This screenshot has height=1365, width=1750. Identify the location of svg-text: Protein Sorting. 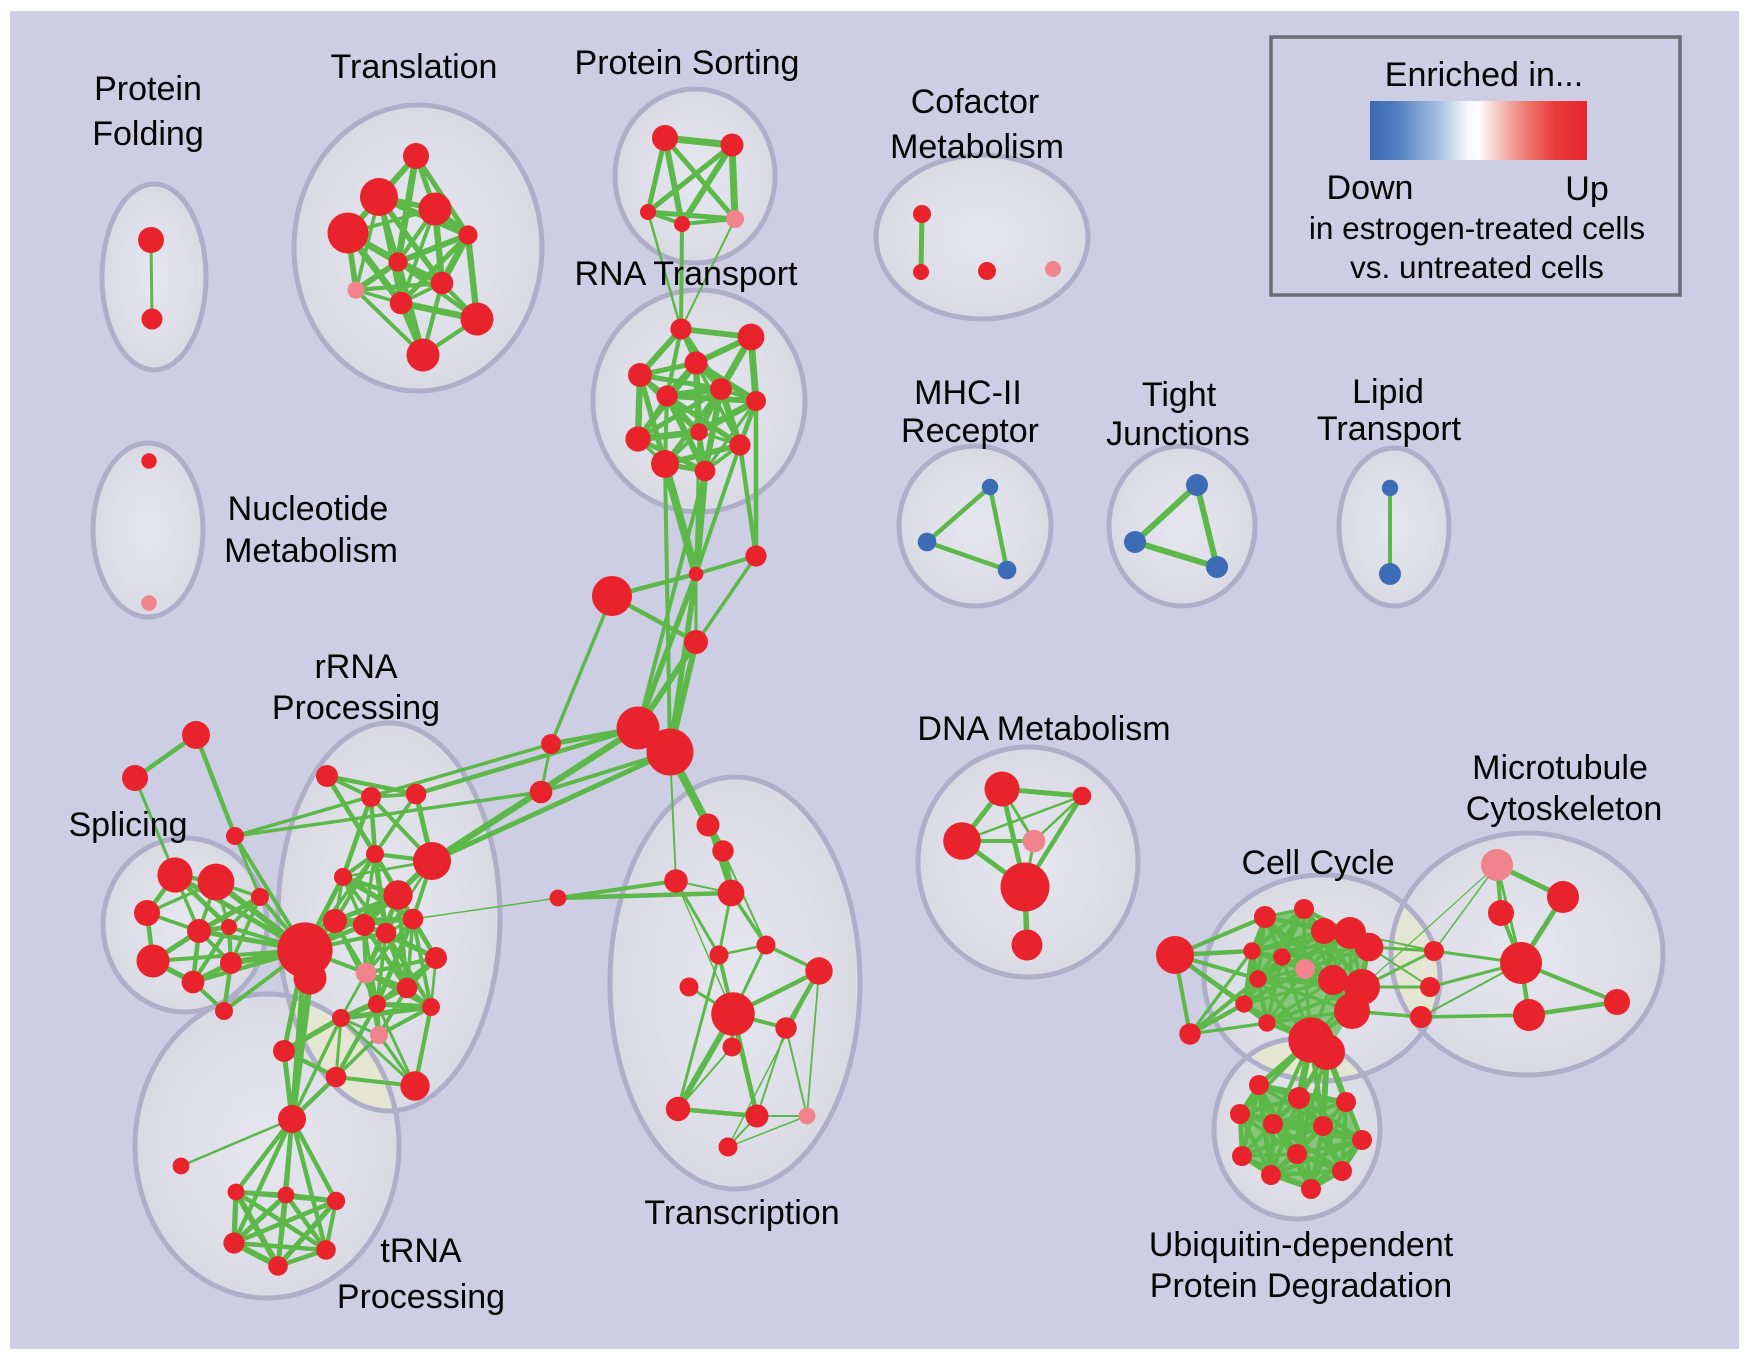
(687, 63).